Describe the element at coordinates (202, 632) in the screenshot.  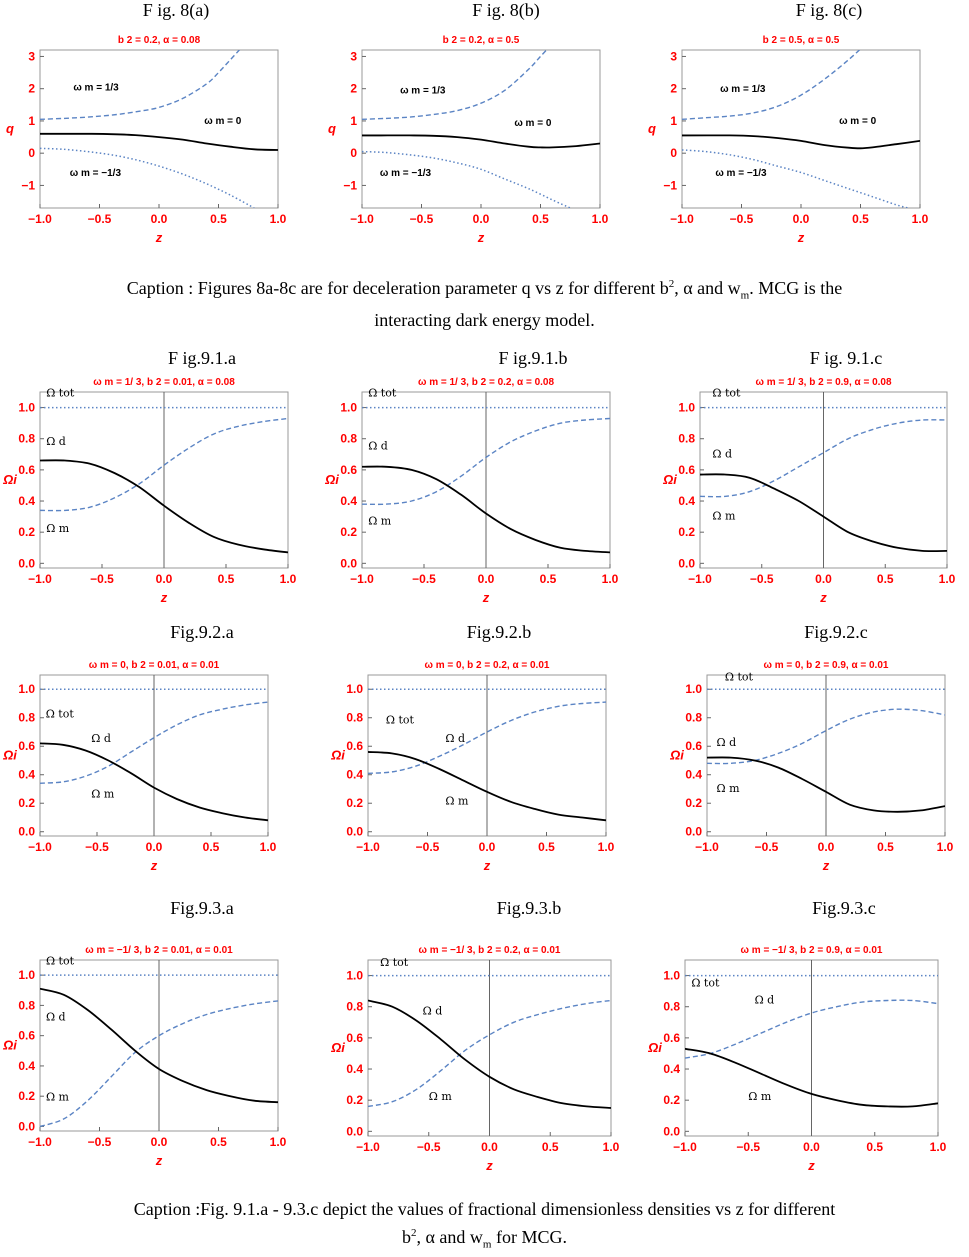
I see `figure-title: Fig.9.2.a` at that location.